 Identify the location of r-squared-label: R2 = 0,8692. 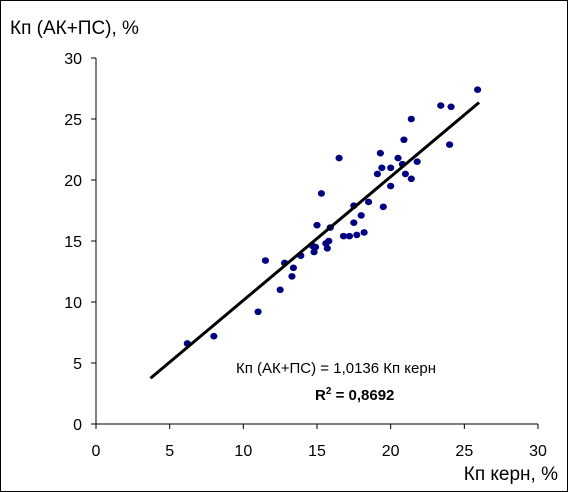
(354, 395).